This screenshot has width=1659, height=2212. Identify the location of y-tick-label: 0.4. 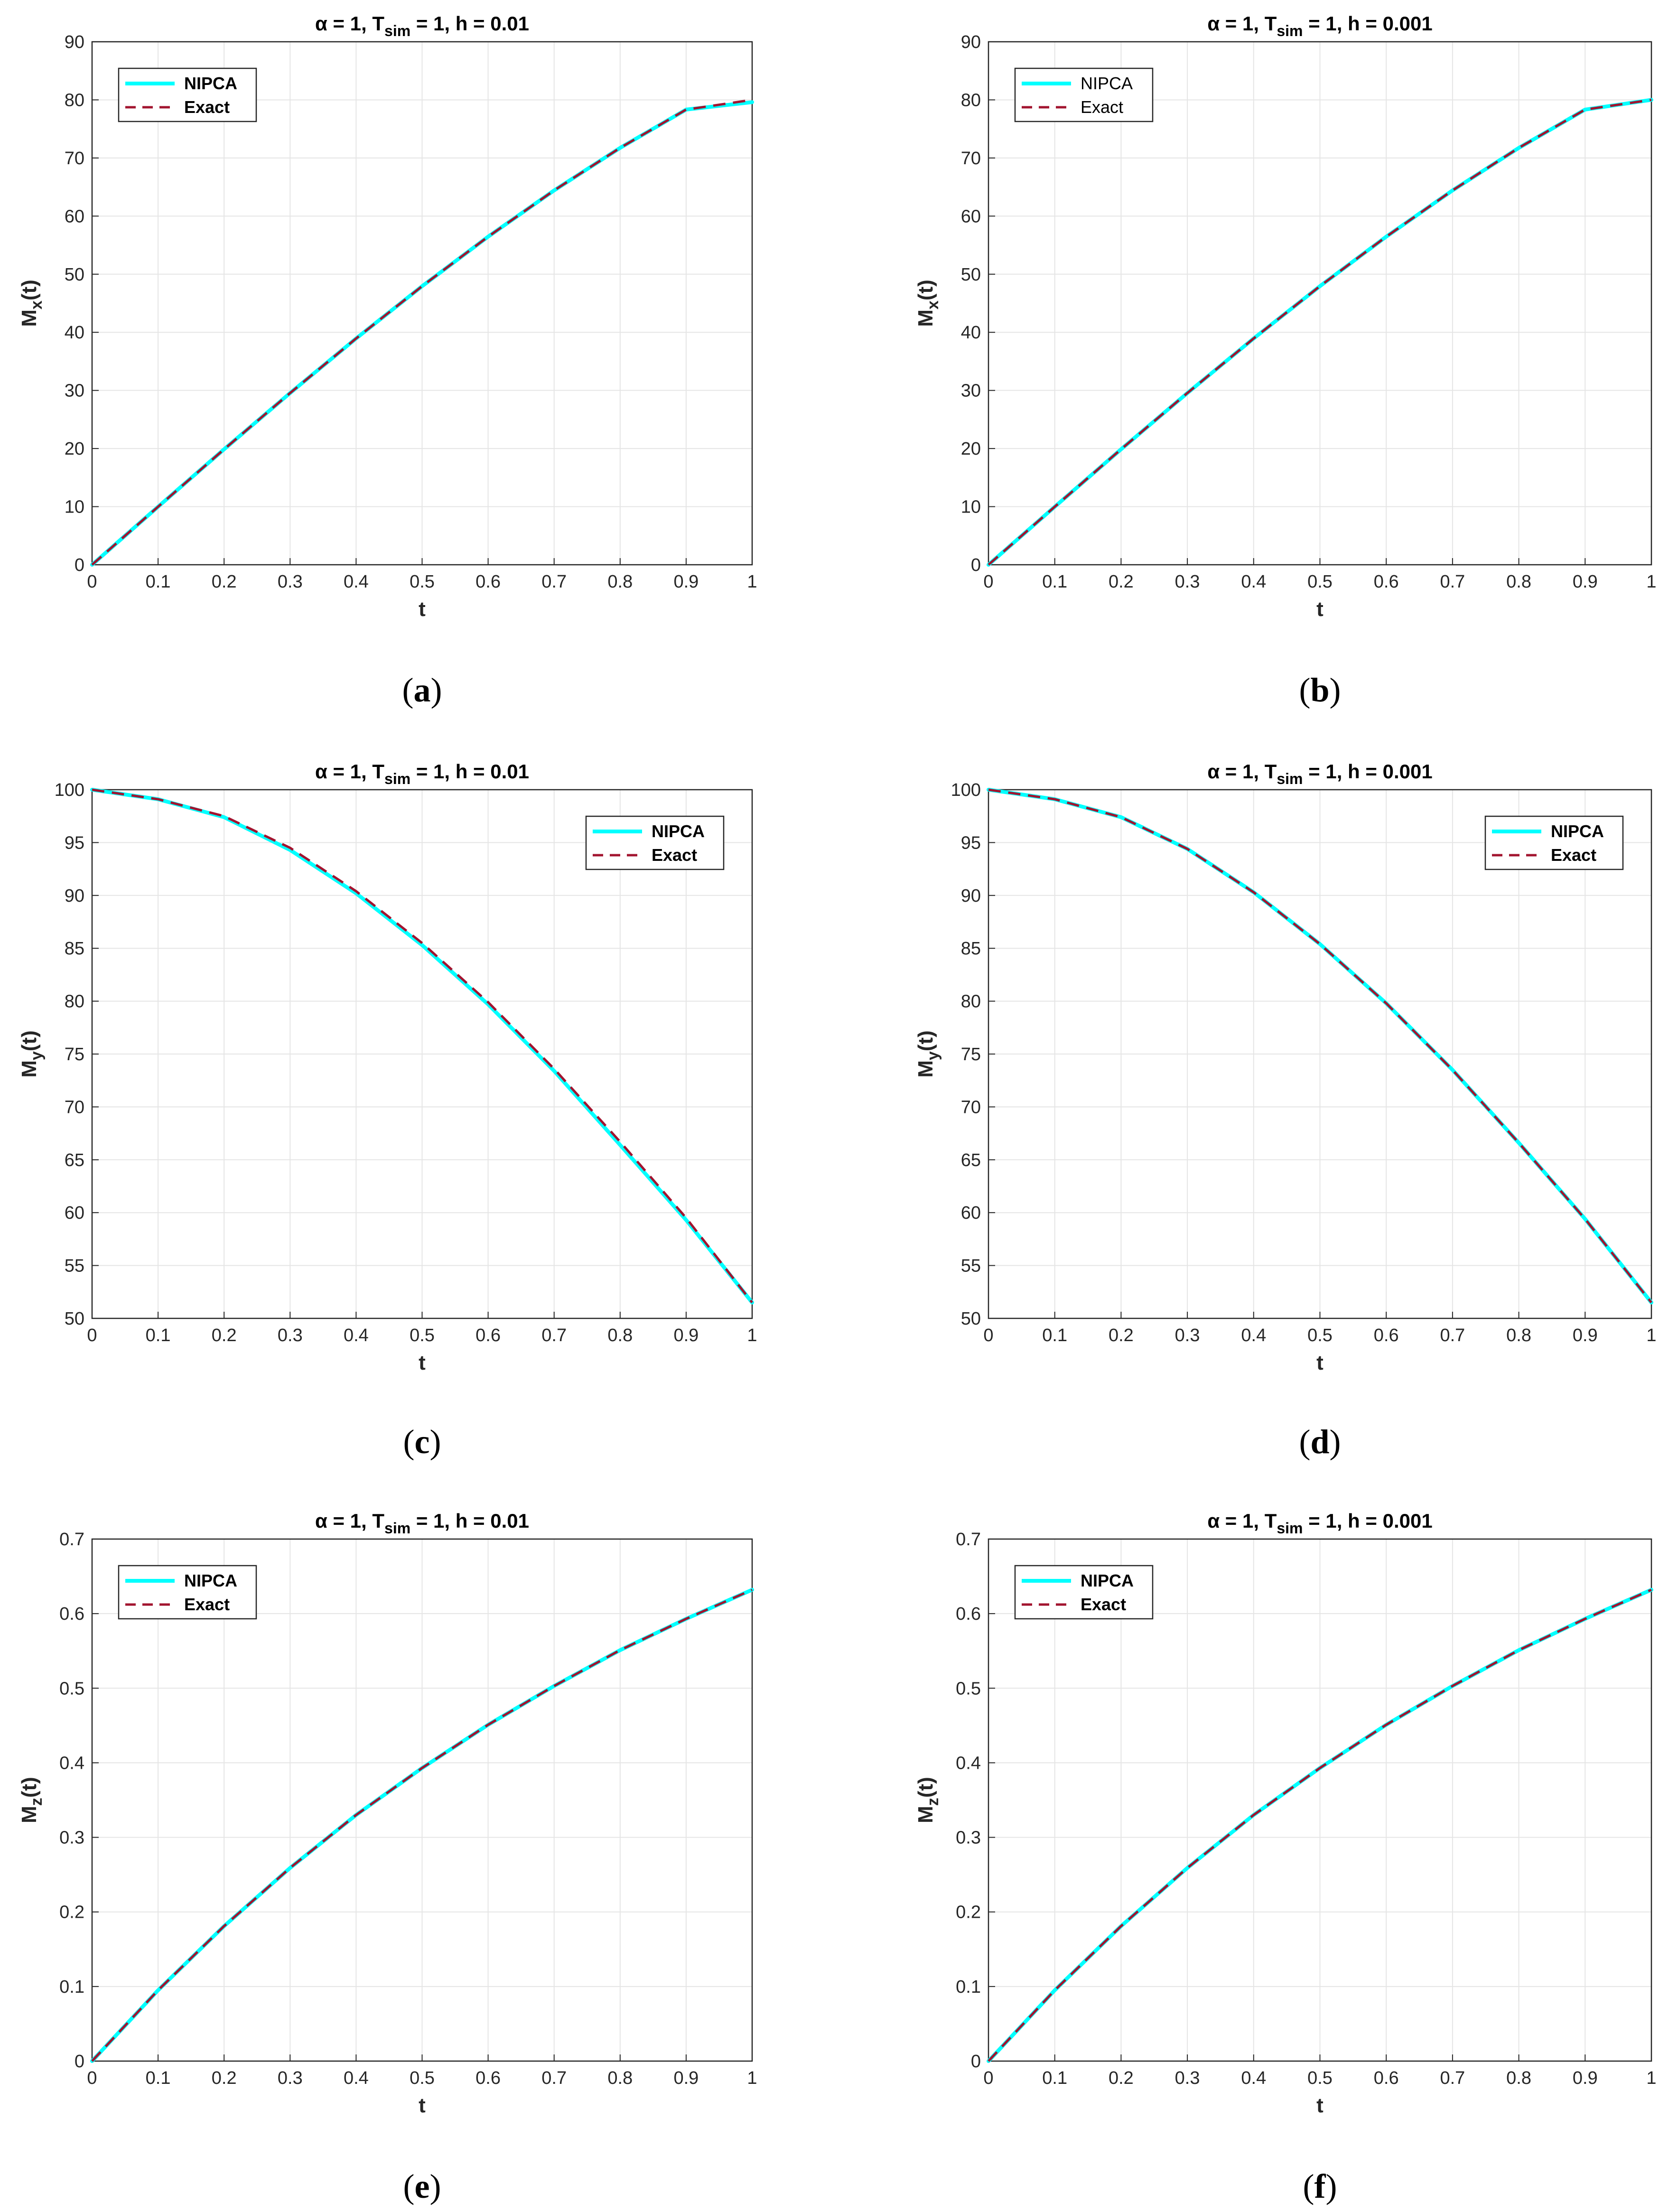
(72, 1763).